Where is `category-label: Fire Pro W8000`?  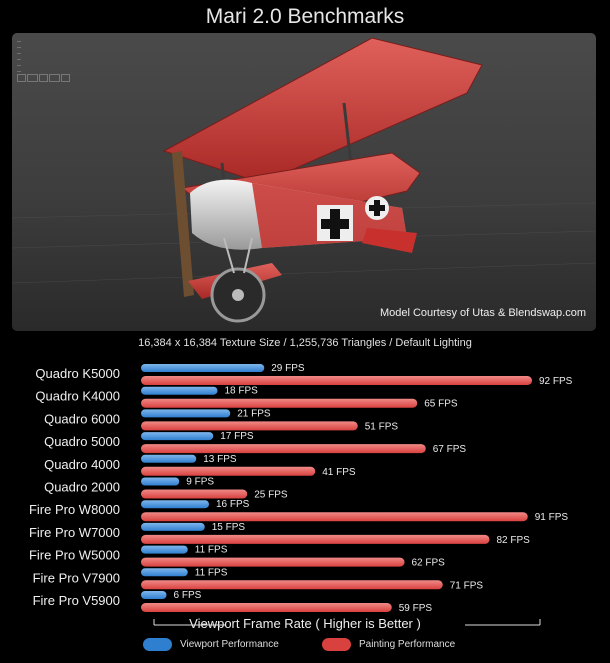
category-label: Fire Pro W8000 is located at coordinates (74, 509).